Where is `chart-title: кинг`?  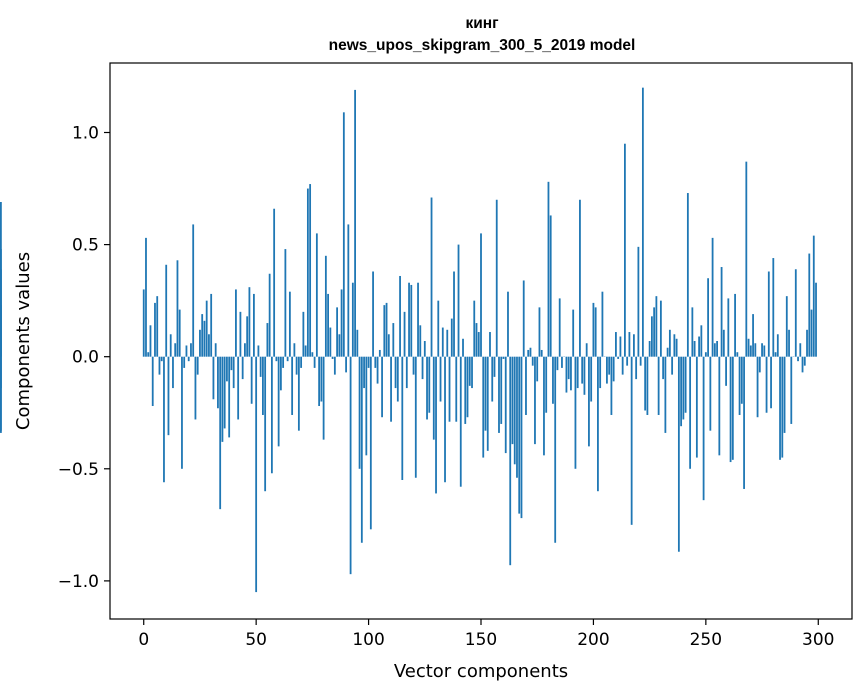 chart-title: кинг is located at coordinates (482, 23).